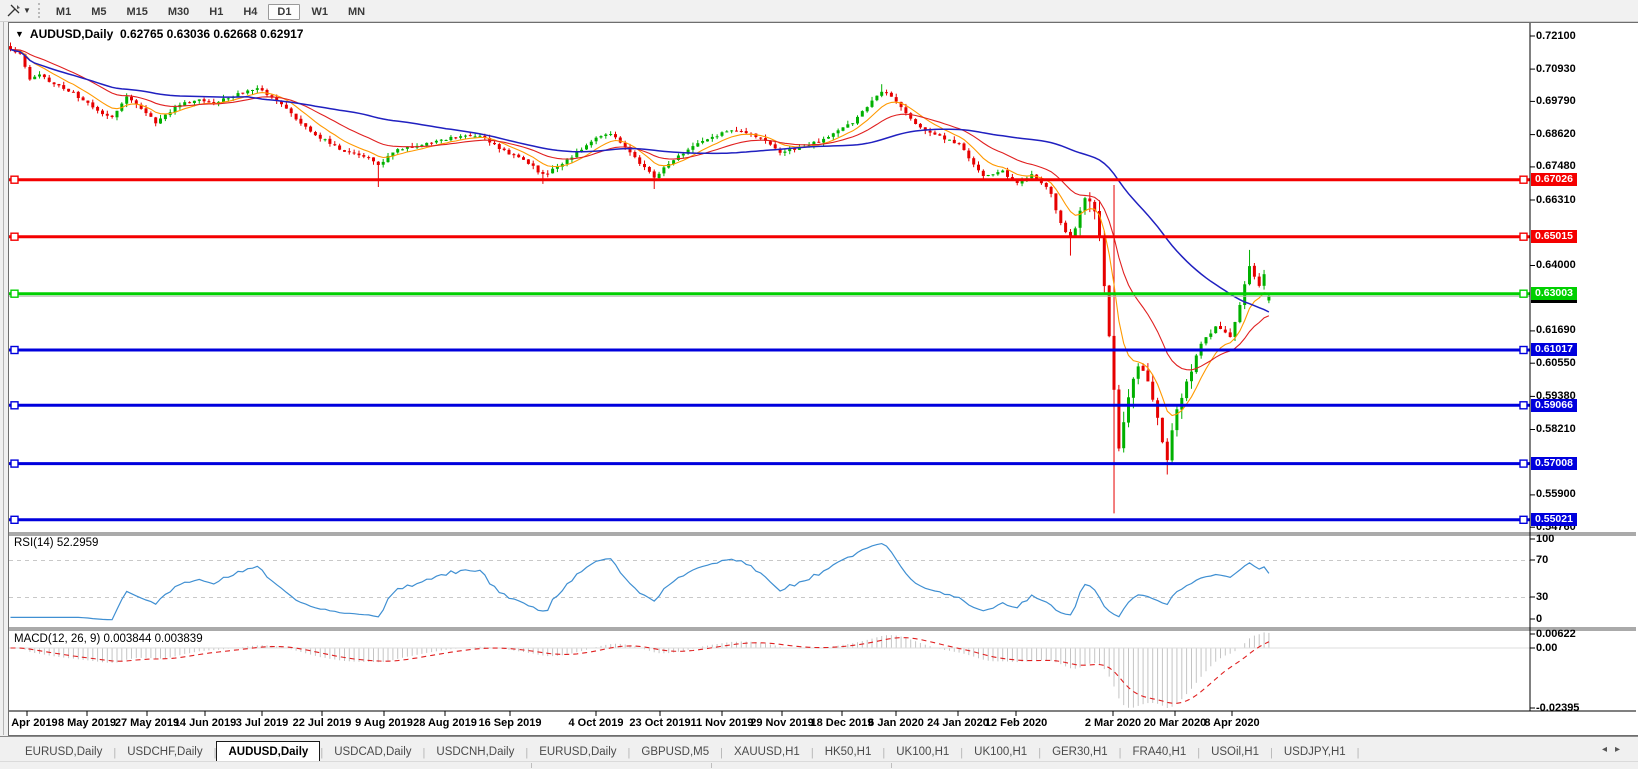  I want to click on price-tick-label: 0.72100, so click(1556, 35).